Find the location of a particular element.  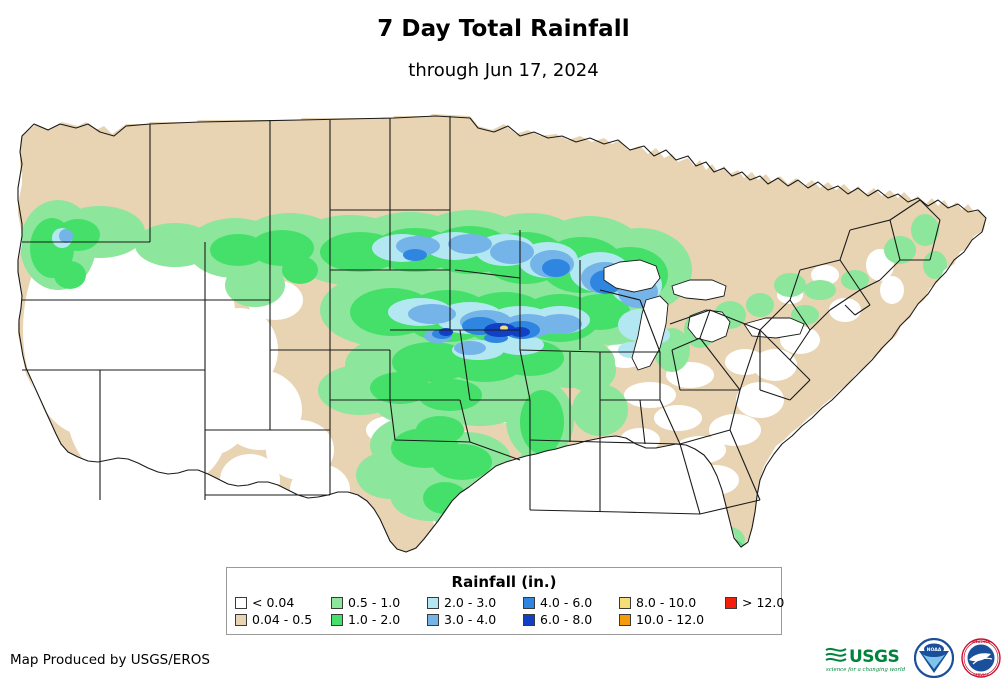

legend-item-empty is located at coordinates (768, 619).